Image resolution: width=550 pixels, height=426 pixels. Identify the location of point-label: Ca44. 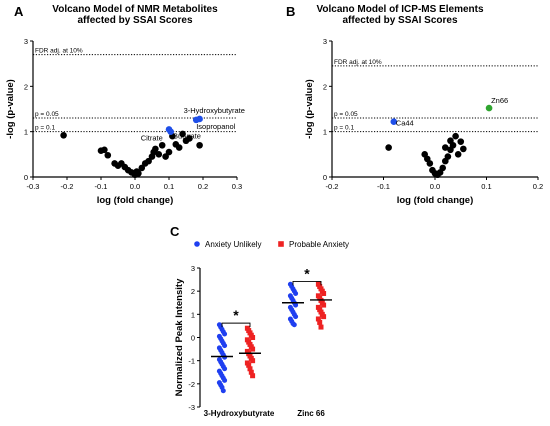
(405, 123).